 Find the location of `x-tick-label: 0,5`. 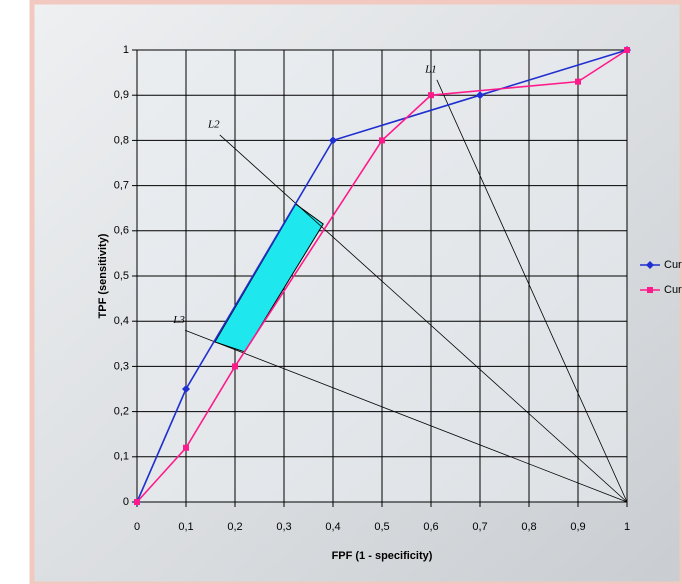

x-tick-label: 0,5 is located at coordinates (381, 527).